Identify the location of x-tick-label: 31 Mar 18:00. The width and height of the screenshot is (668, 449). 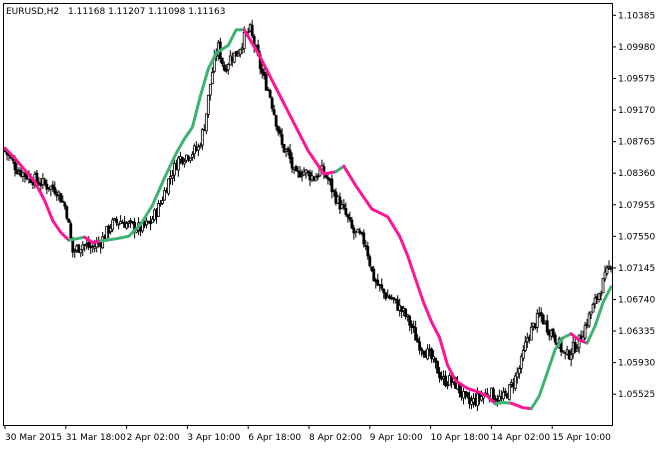
(96, 438).